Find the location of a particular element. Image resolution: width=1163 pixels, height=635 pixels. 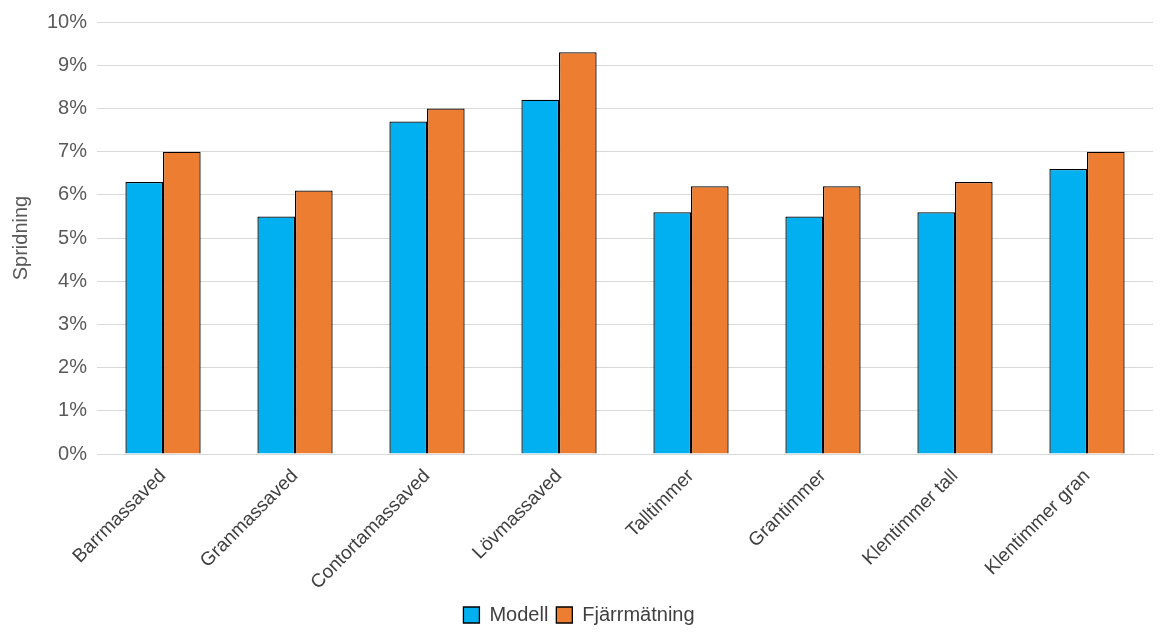

y-tick-label: 2% is located at coordinates (73, 366).